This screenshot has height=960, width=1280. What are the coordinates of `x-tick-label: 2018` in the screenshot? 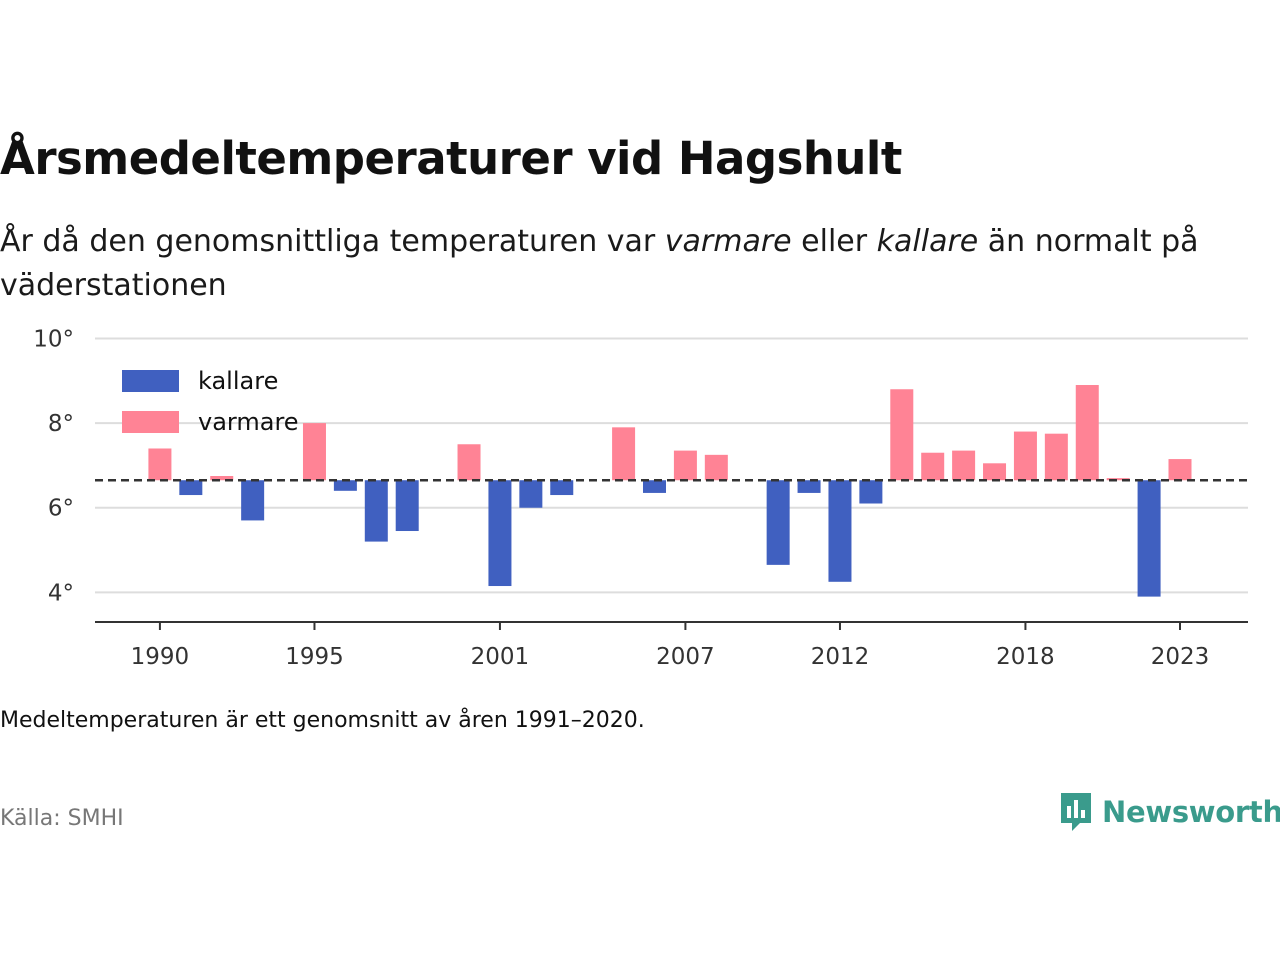 It's located at (1025, 657).